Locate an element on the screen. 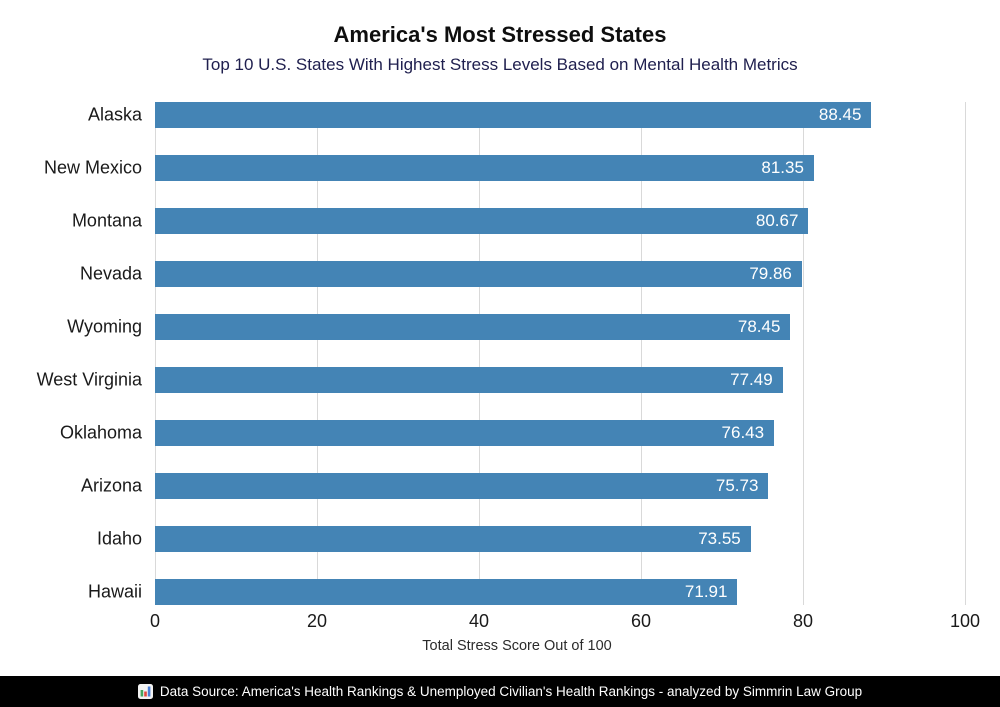  bar-row: Hawaii 71.91 is located at coordinates (526, 592).